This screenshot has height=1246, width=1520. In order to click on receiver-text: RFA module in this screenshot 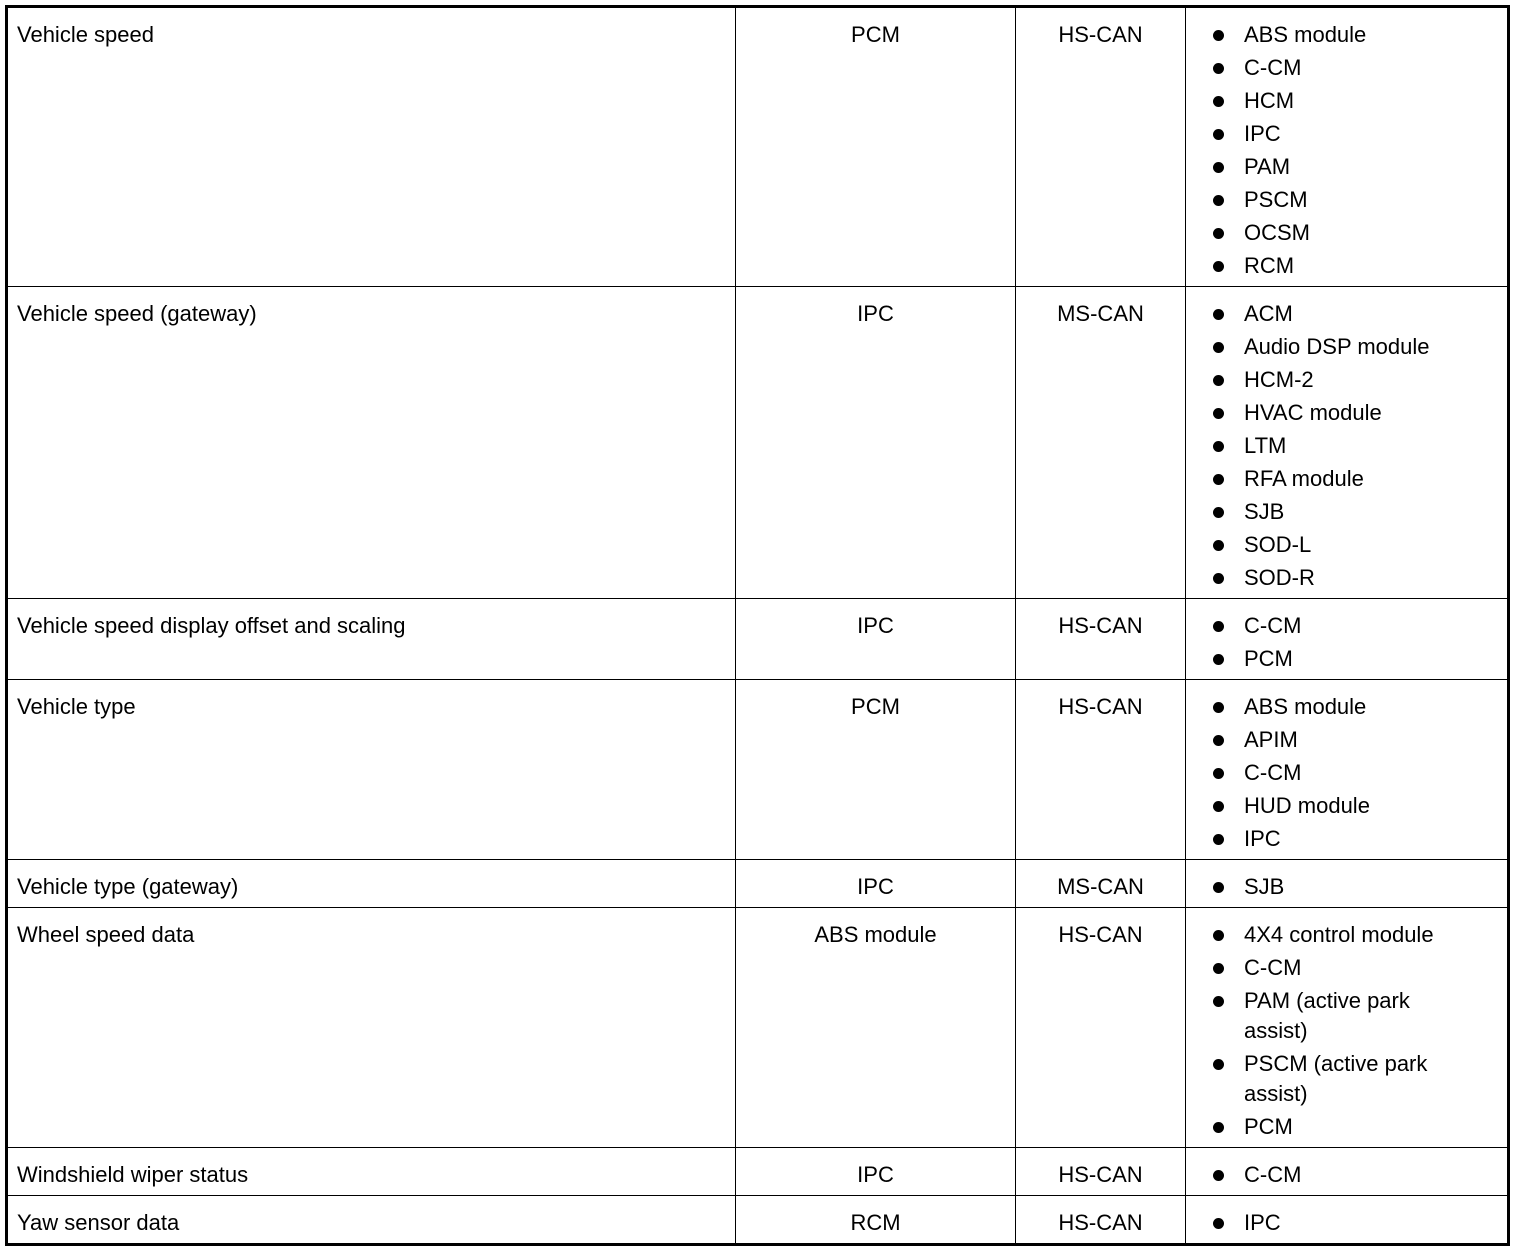, I will do `click(1304, 478)`.